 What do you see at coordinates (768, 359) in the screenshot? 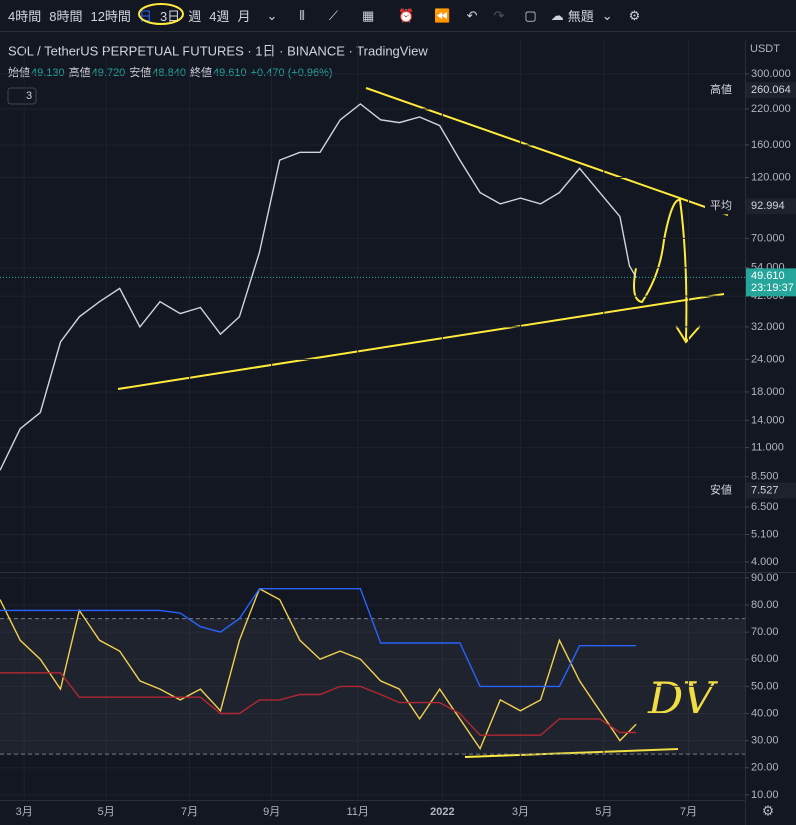
I see `y-tick-label: 24.000` at bounding box center [768, 359].